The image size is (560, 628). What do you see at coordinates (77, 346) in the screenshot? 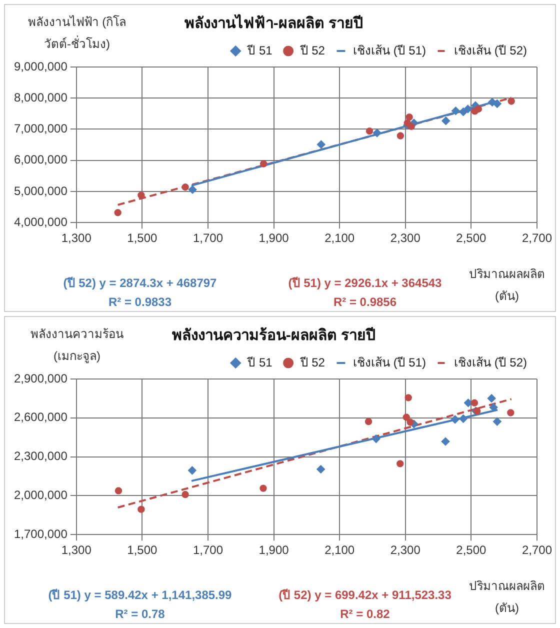
I see `y-axis-title: พลังงานความร้อน (เมกะจูล)` at bounding box center [77, 346].